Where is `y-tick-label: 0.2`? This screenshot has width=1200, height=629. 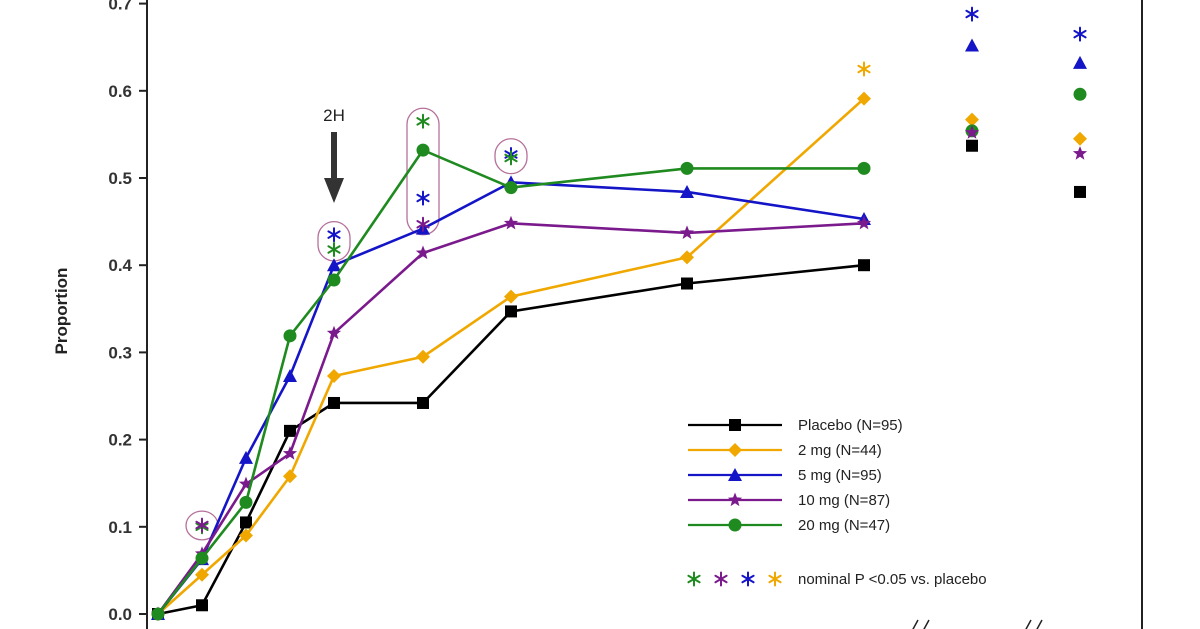 y-tick-label: 0.2 is located at coordinates (120, 440).